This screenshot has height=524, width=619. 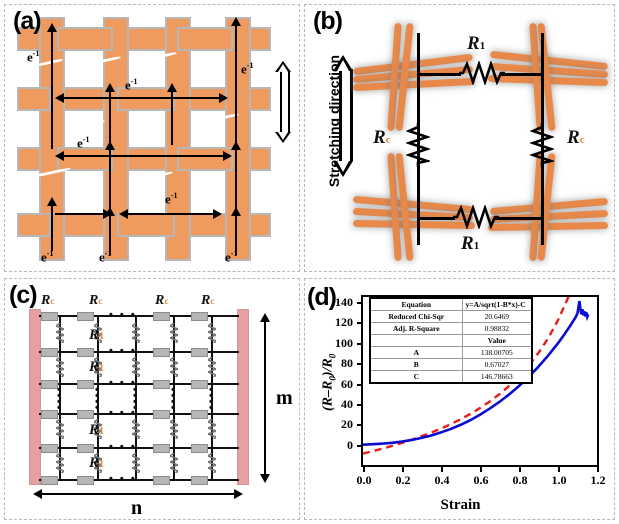 I want to click on stretching-direction-group: Stretching direction, so click(x=344, y=141).